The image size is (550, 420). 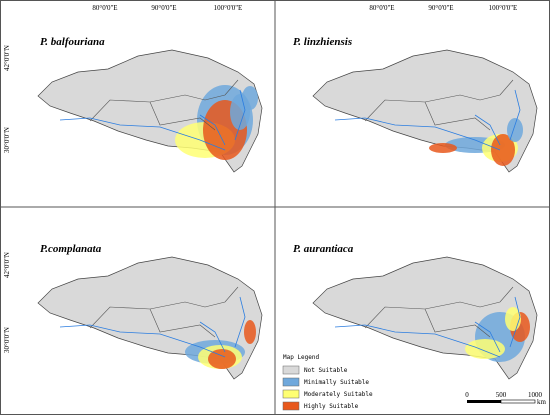 I want to click on panel-title: P. linzhiensis, so click(x=322, y=42).